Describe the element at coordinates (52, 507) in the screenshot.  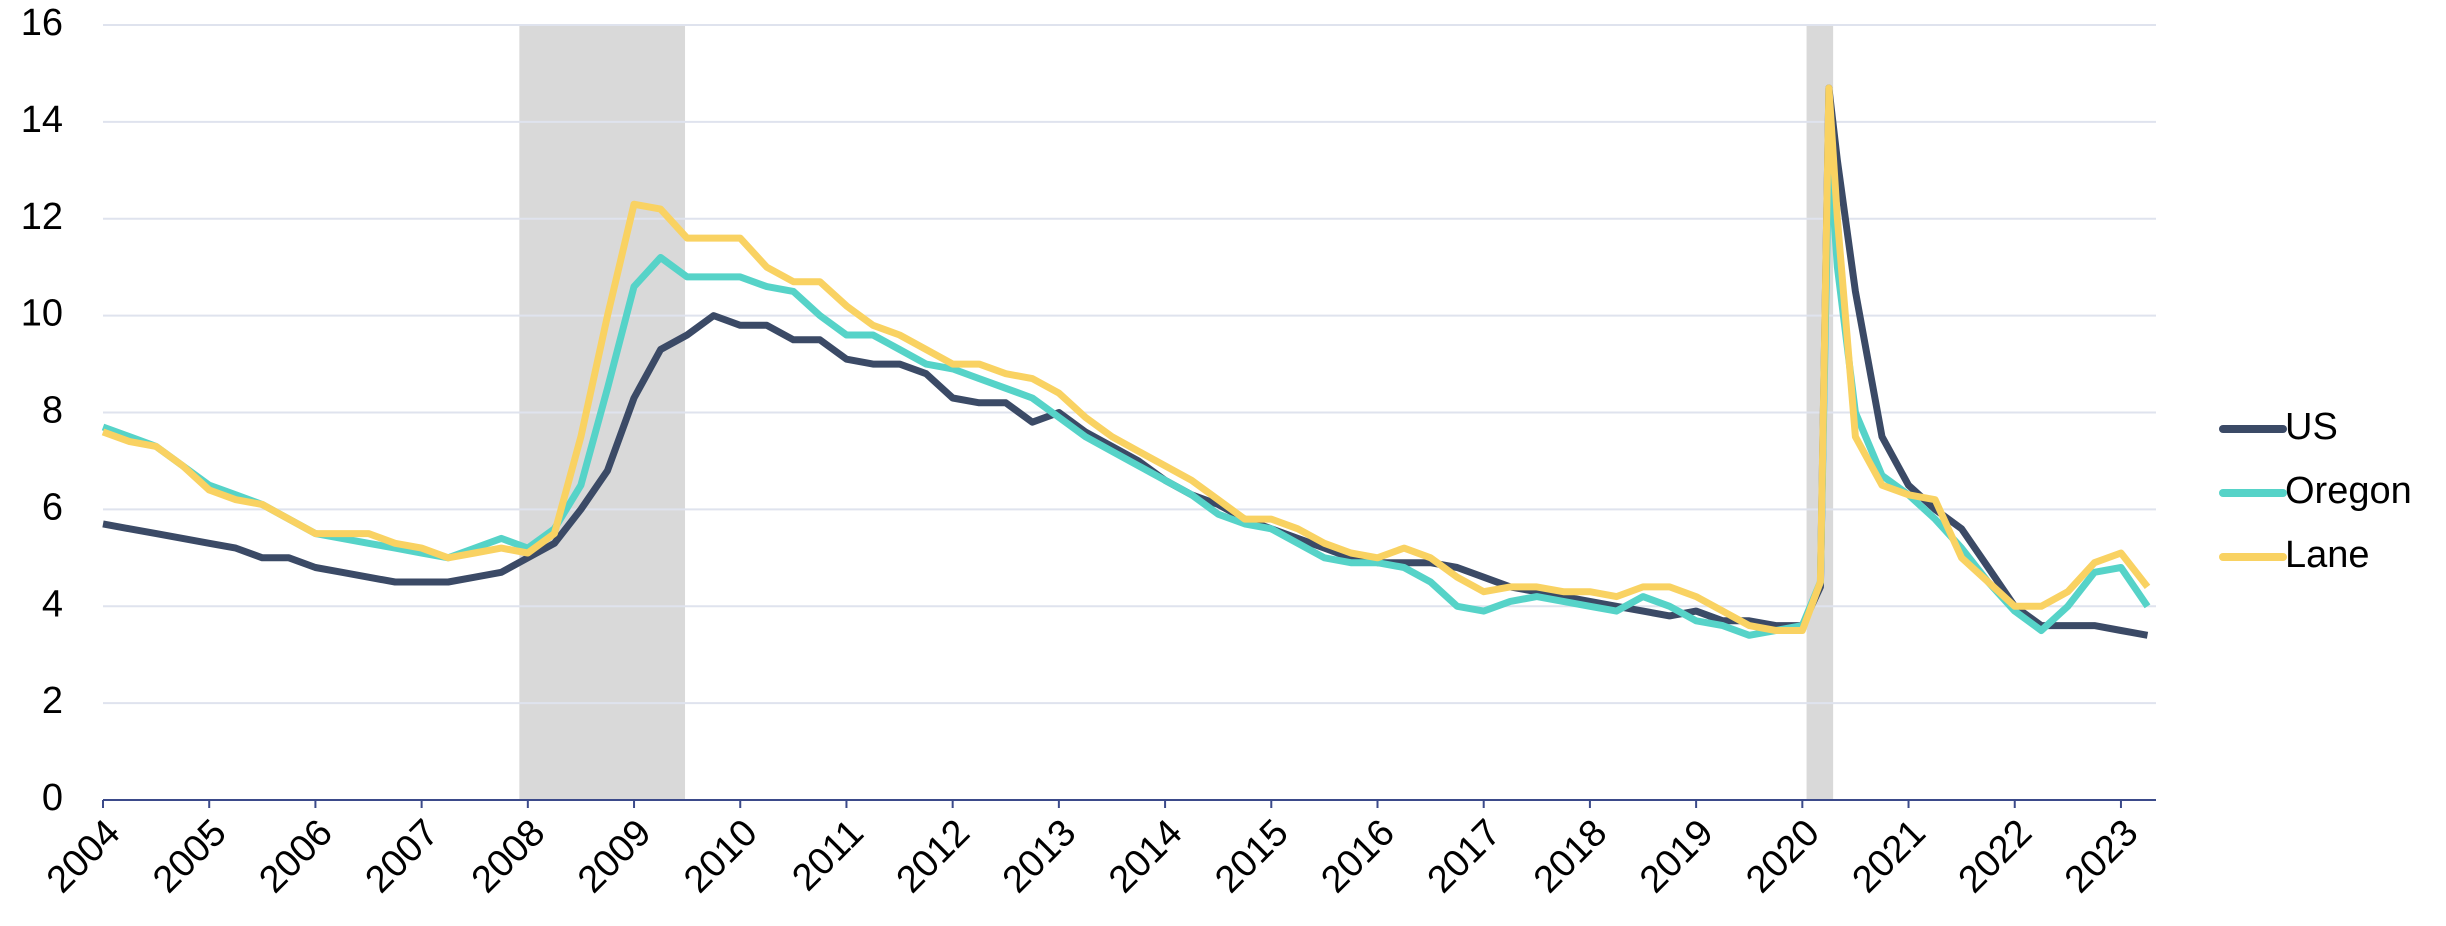
I see `y-tick-label: 6` at that location.